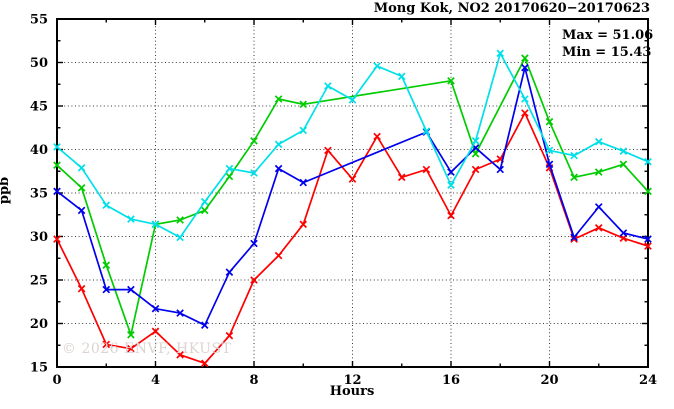 The height and width of the screenshot is (409, 674). What do you see at coordinates (607, 53) in the screenshot?
I see `min-annotation: Min = 15.43` at bounding box center [607, 53].